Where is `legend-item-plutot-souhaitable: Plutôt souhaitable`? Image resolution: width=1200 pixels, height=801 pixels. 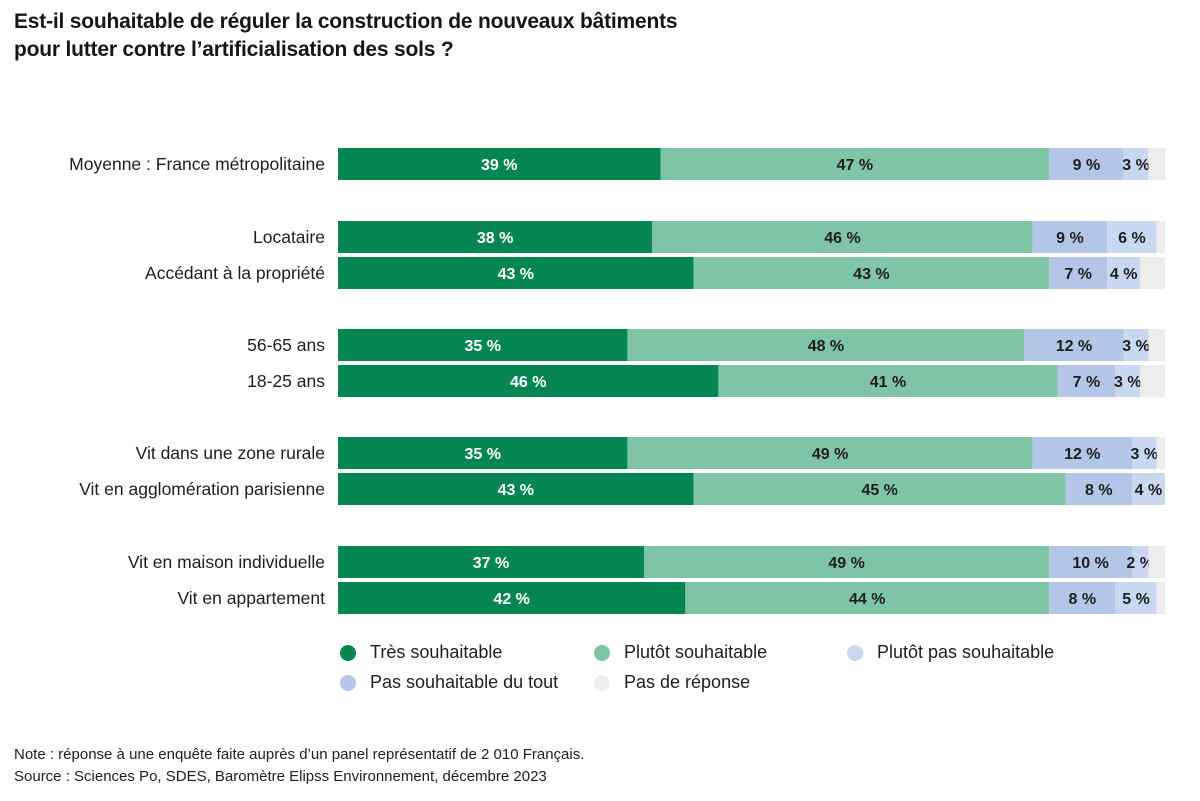
legend-item-plutot-souhaitable: Plutôt souhaitable is located at coordinates (680, 652).